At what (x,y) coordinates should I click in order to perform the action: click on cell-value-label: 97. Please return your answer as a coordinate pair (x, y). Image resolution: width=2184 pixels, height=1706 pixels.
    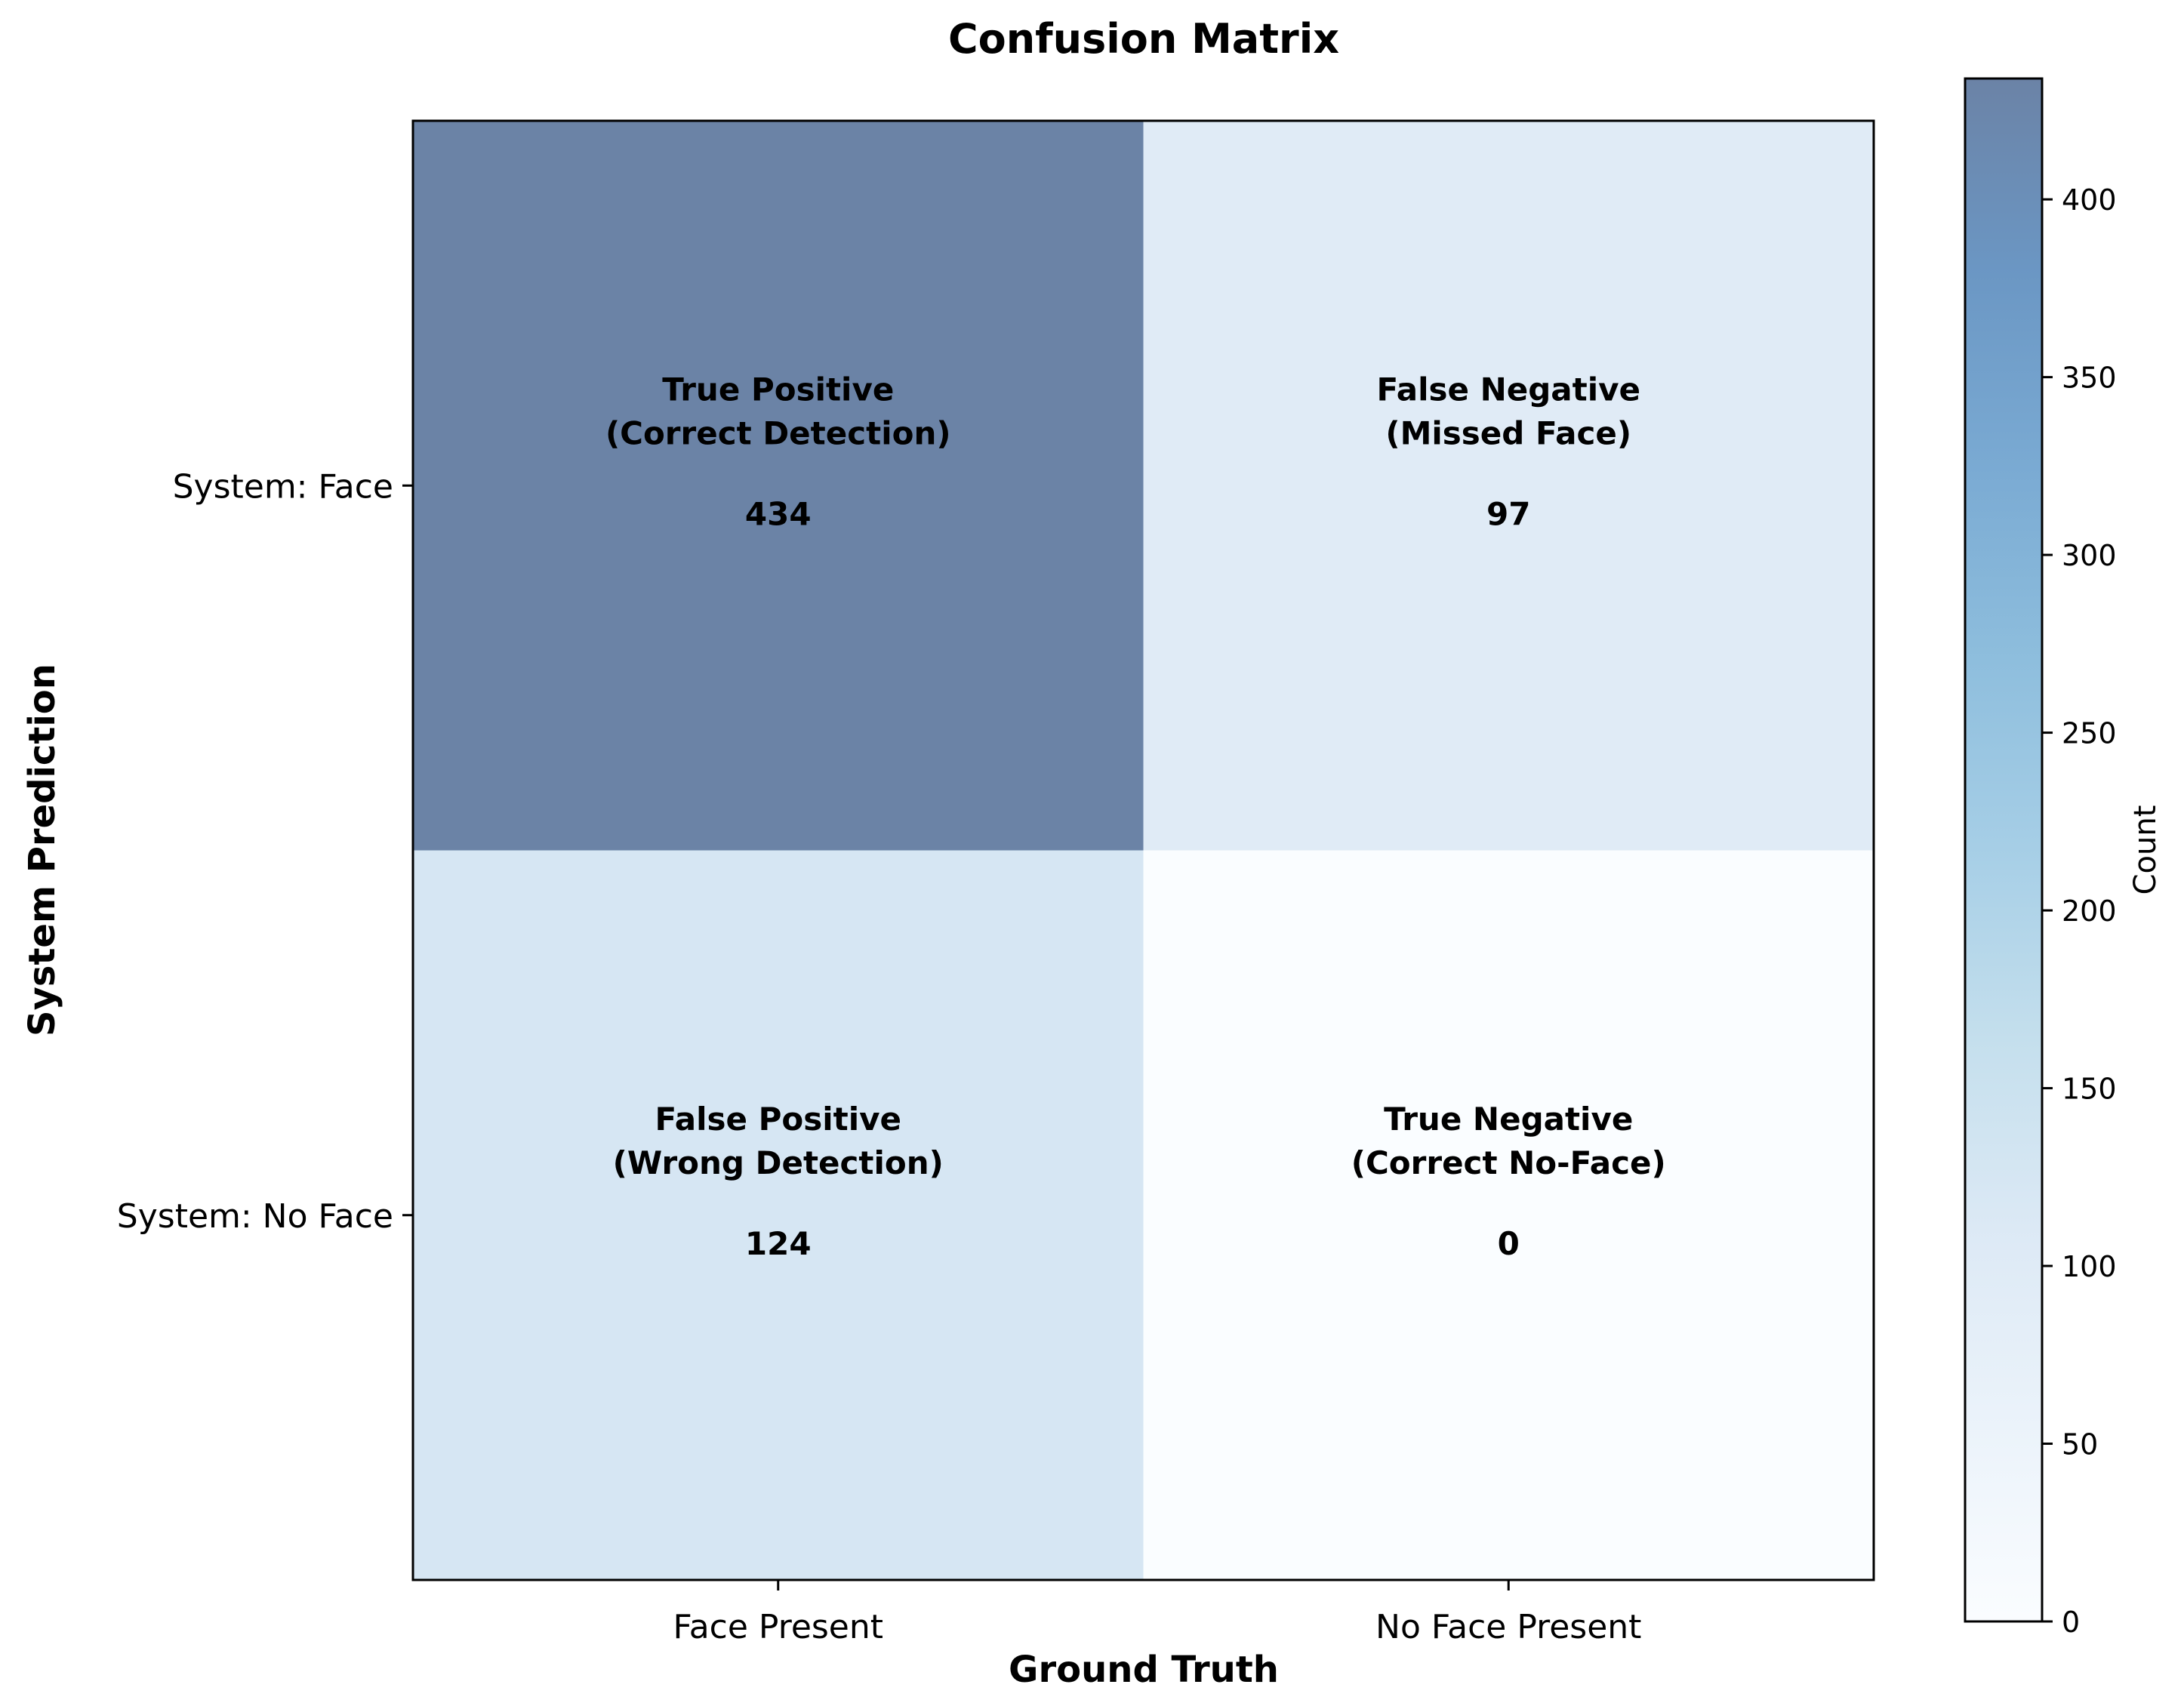
    Looking at the image, I should click on (1508, 513).